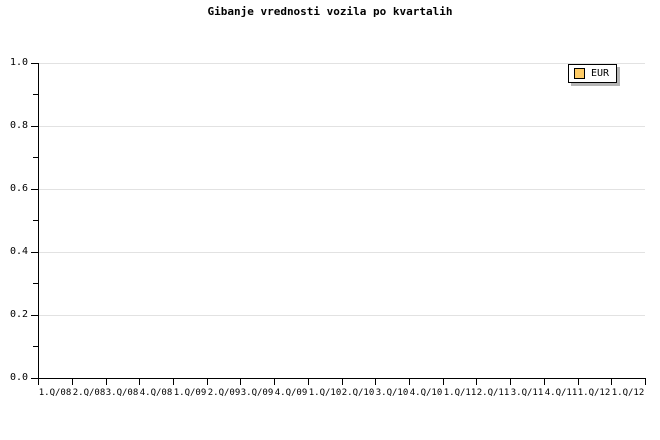  Describe the element at coordinates (18, 62) in the screenshot. I see `y-axis-label-1.0: 1.0` at that location.